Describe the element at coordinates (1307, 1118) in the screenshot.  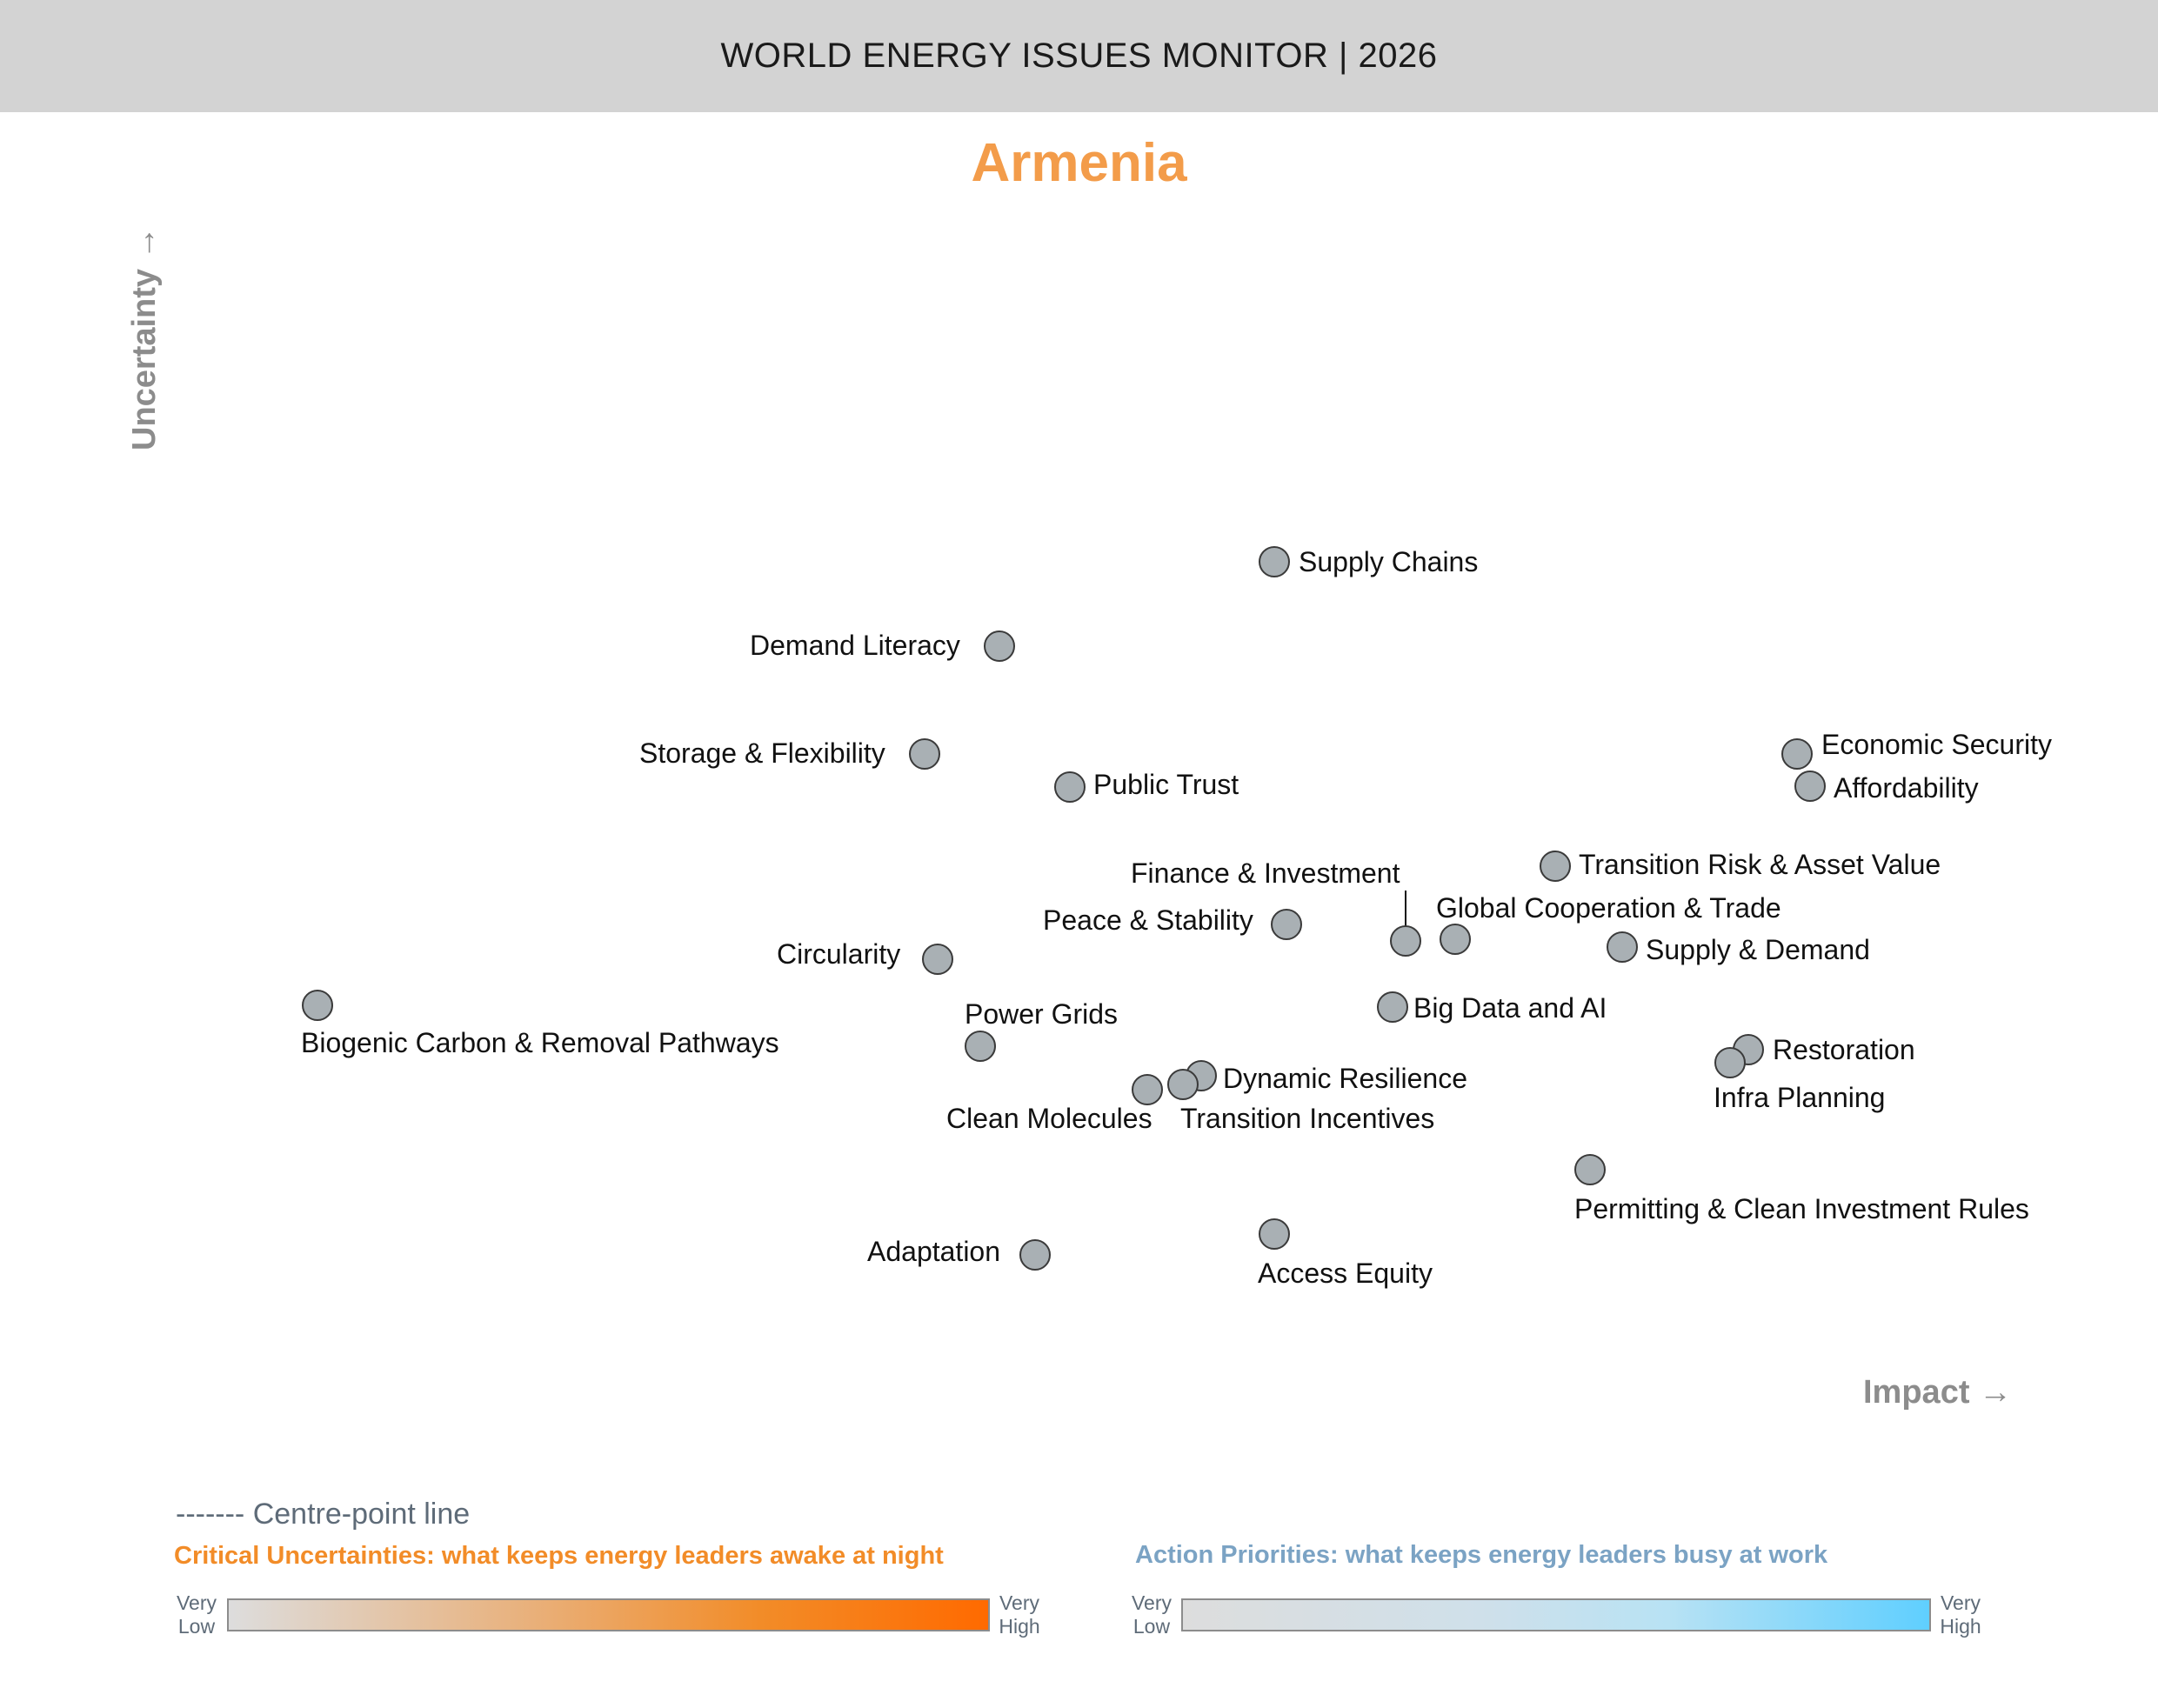
I see `label-transition-incentives: Transition Incentives` at that location.